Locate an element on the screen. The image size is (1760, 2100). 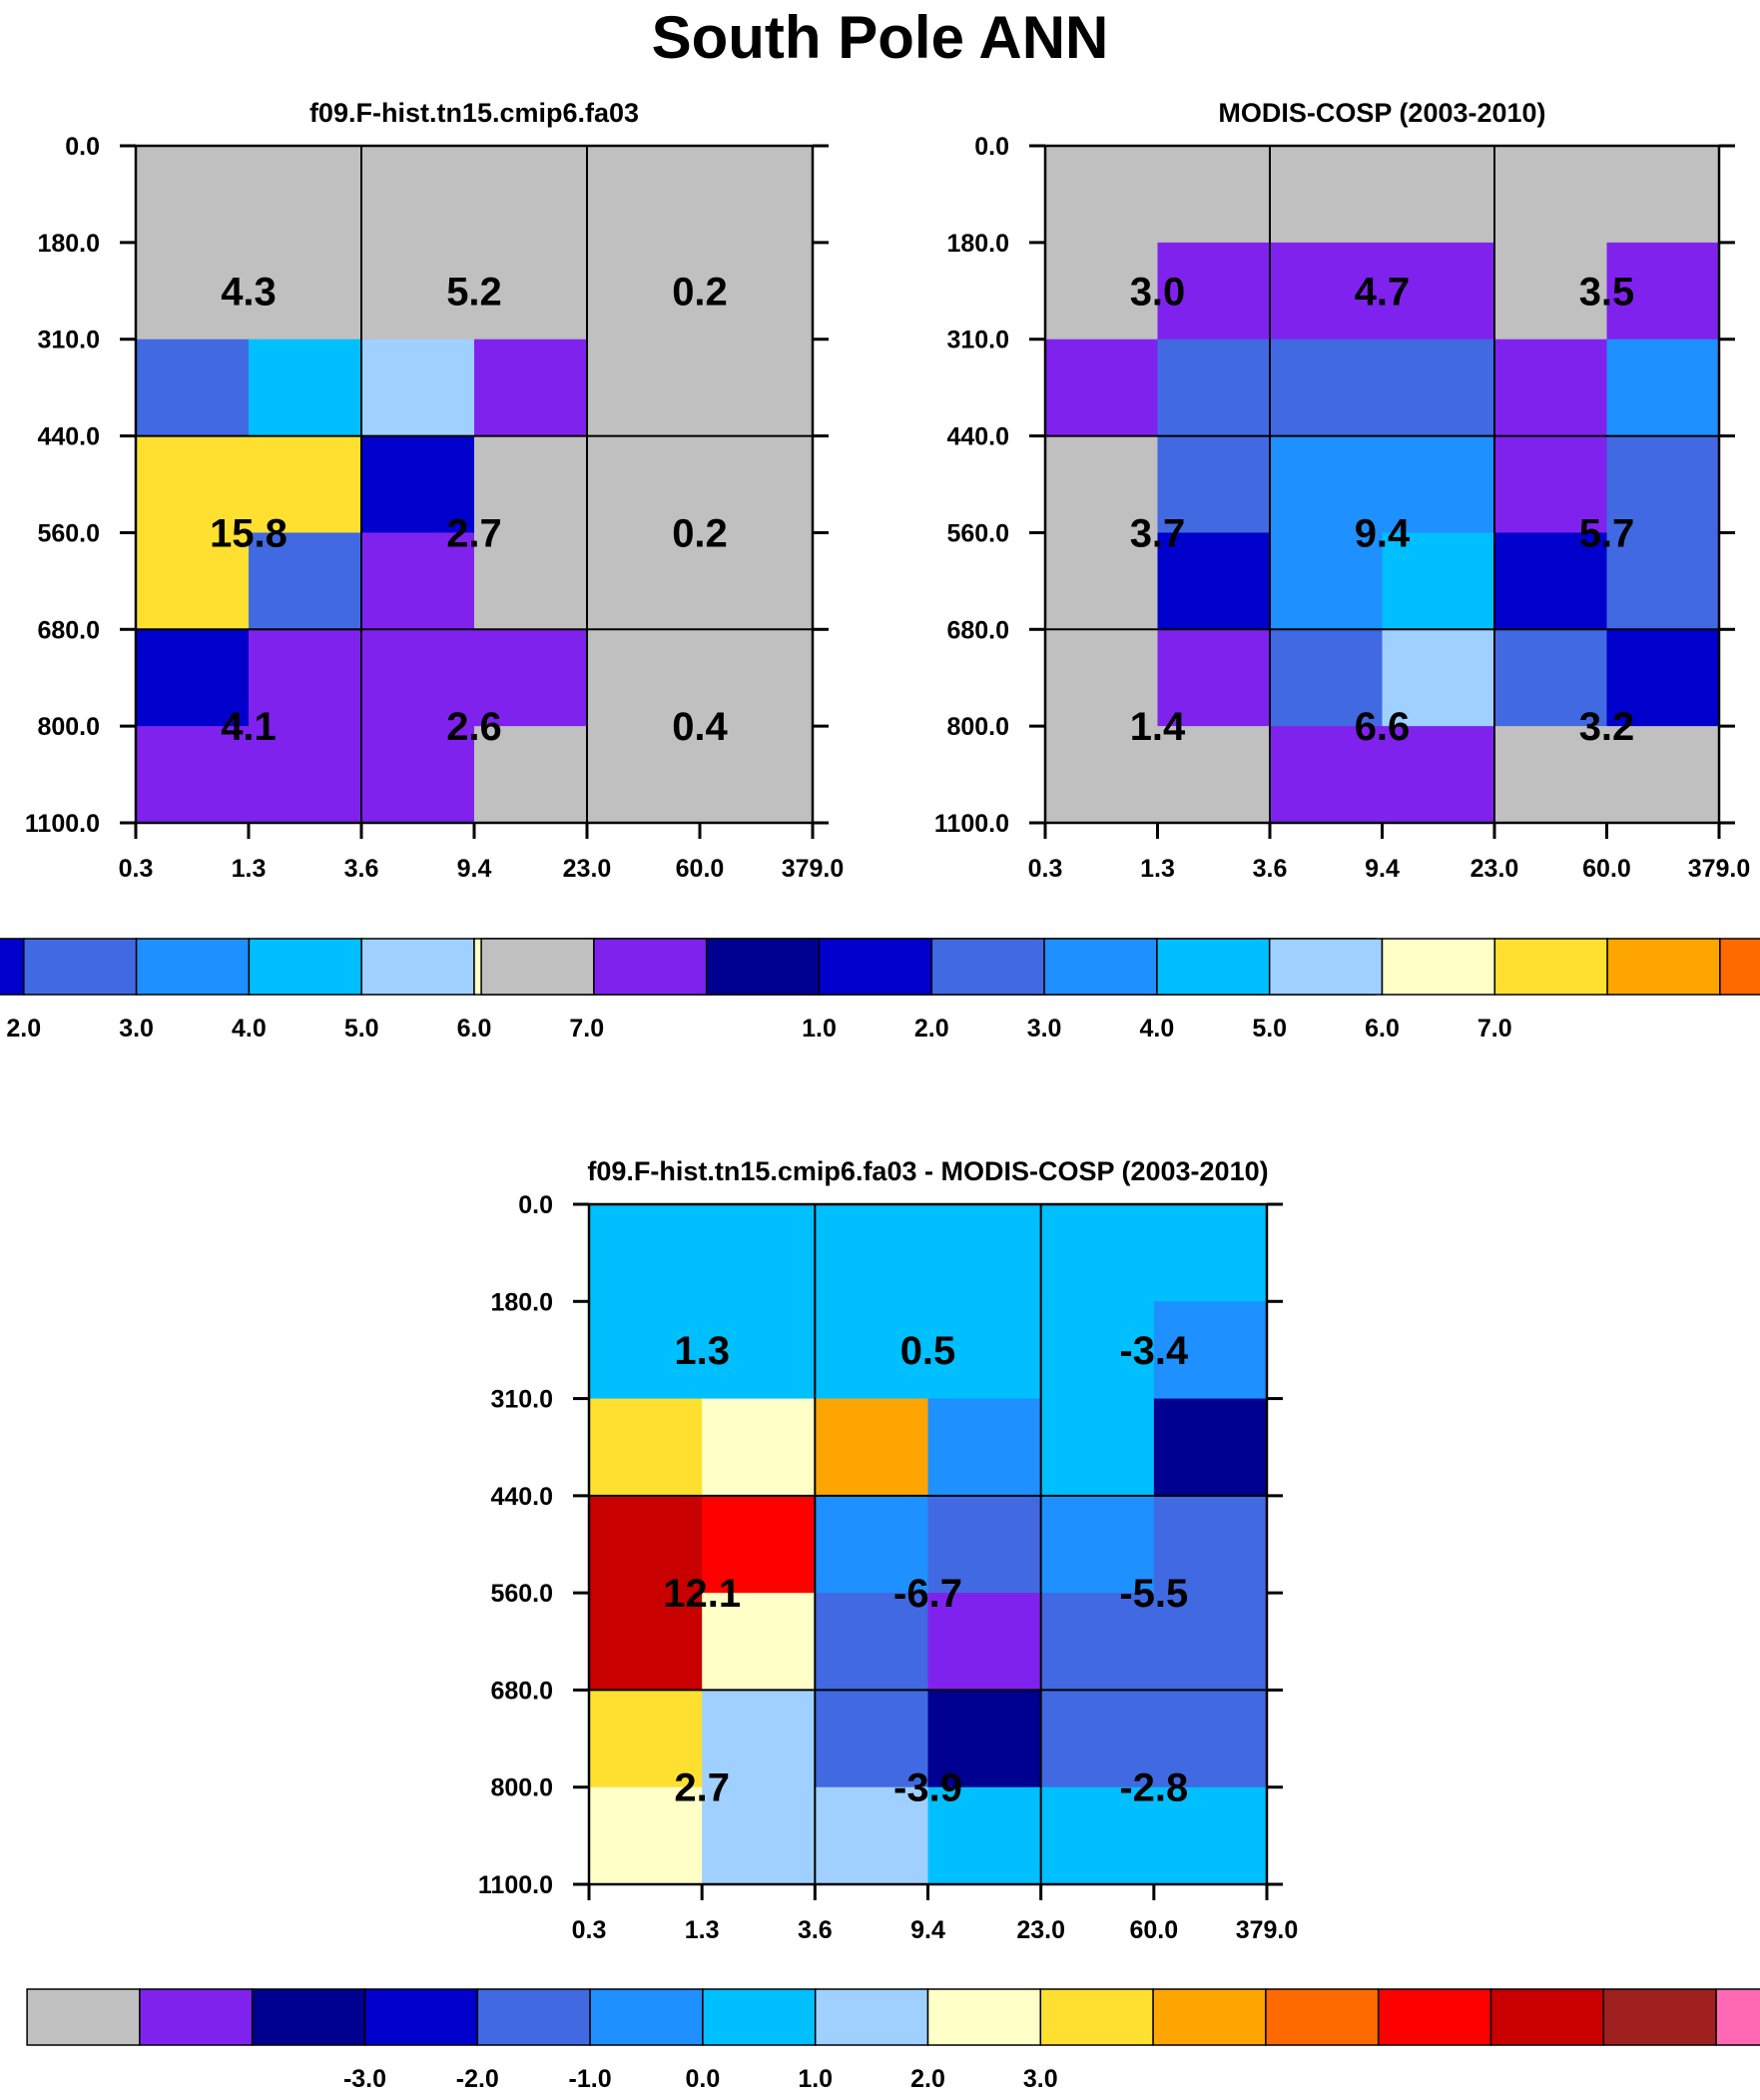
colorbar-label: 2.0 is located at coordinates (927, 2079).